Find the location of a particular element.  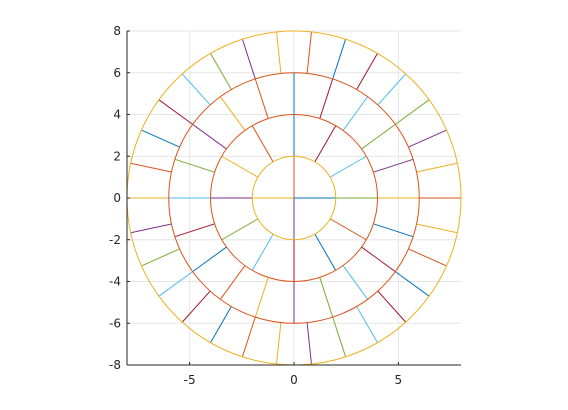

y-tick-label-1: -6 is located at coordinates (115, 323).